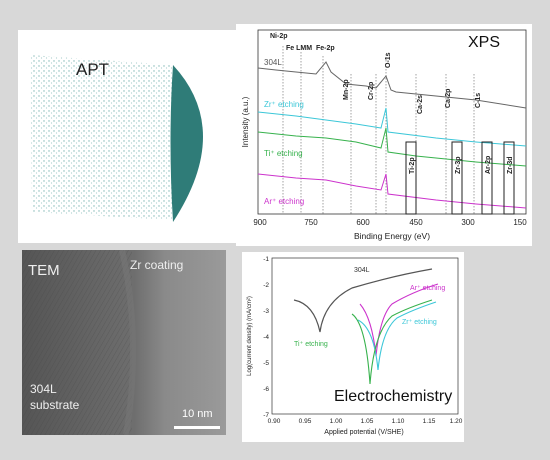  Describe the element at coordinates (520, 222) in the screenshot. I see `xps-xtick: 150` at that location.